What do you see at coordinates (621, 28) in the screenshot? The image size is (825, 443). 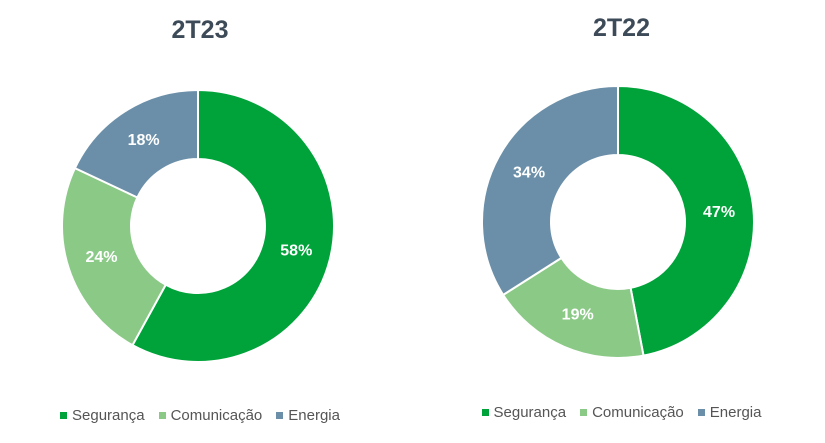 I see `chart-title: 2T22` at bounding box center [621, 28].